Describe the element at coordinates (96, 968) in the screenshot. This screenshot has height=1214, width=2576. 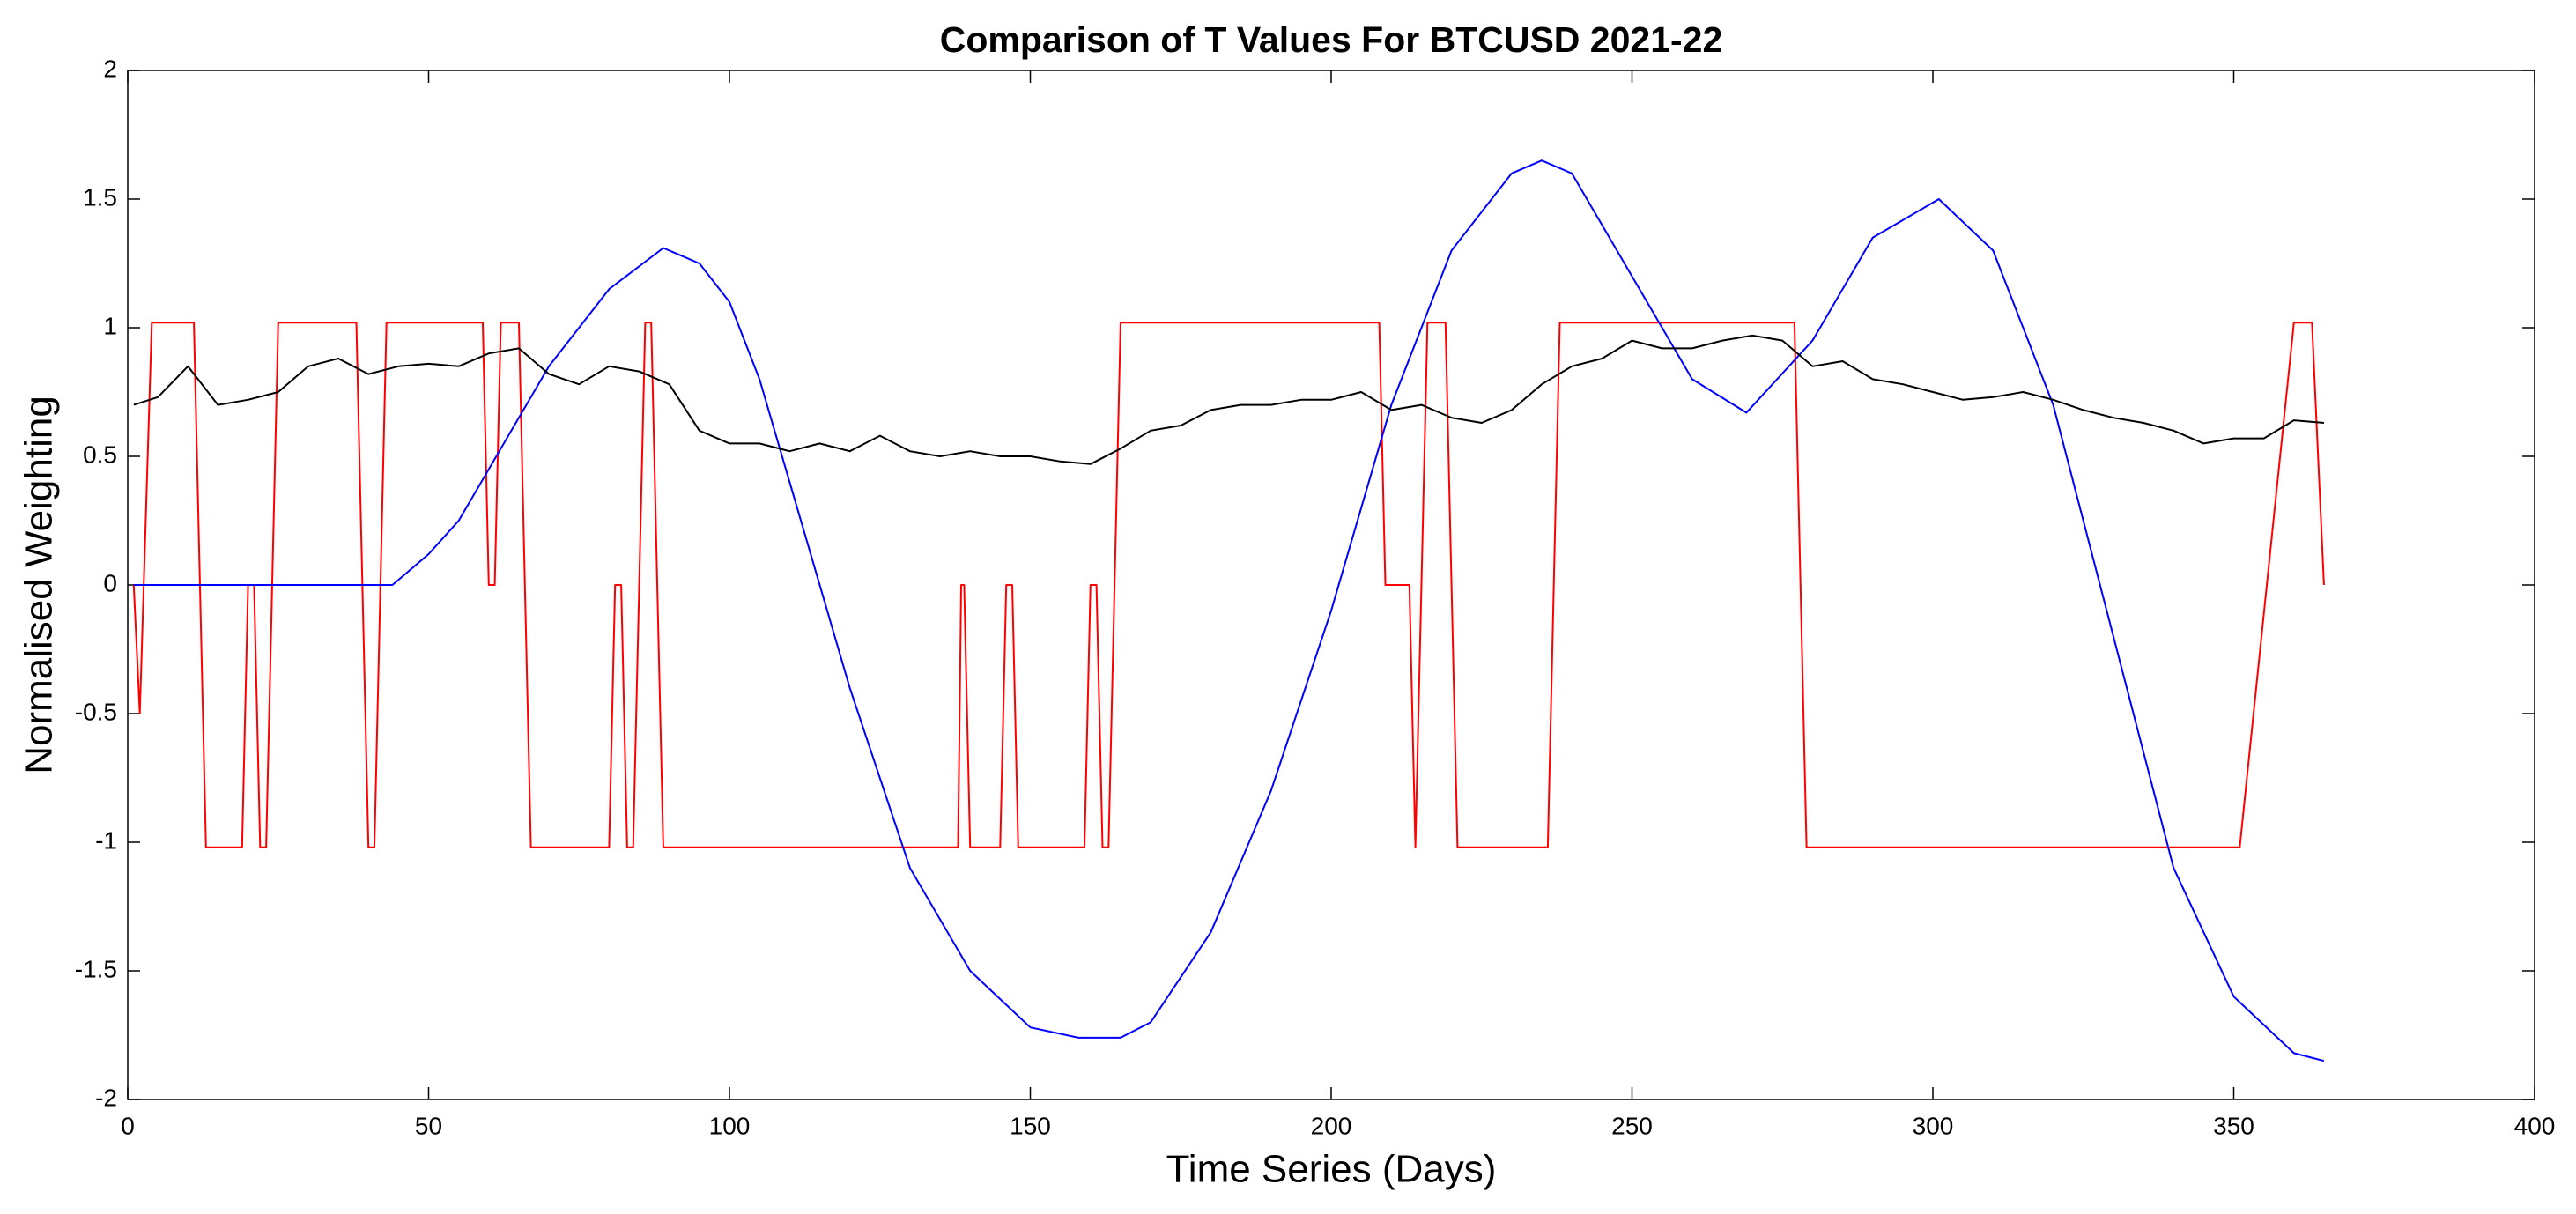
I see `y-tick-label: -1.5` at that location.